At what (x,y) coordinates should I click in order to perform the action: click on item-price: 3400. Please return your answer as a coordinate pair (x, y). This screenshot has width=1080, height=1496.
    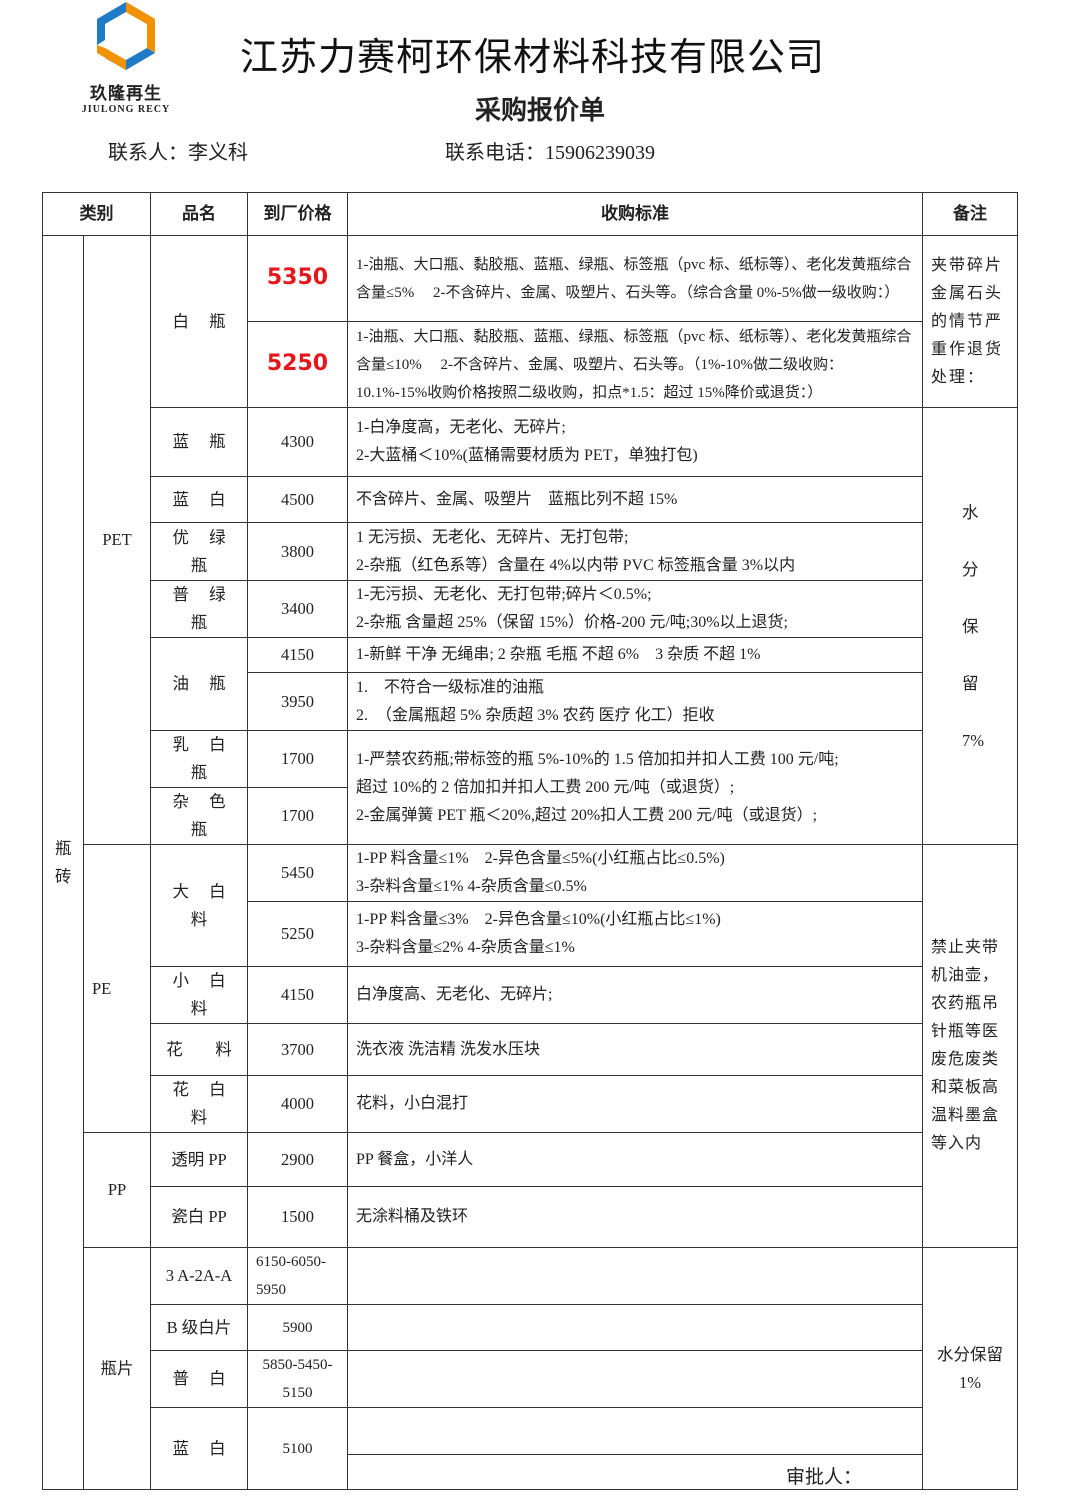
    Looking at the image, I should click on (297, 609).